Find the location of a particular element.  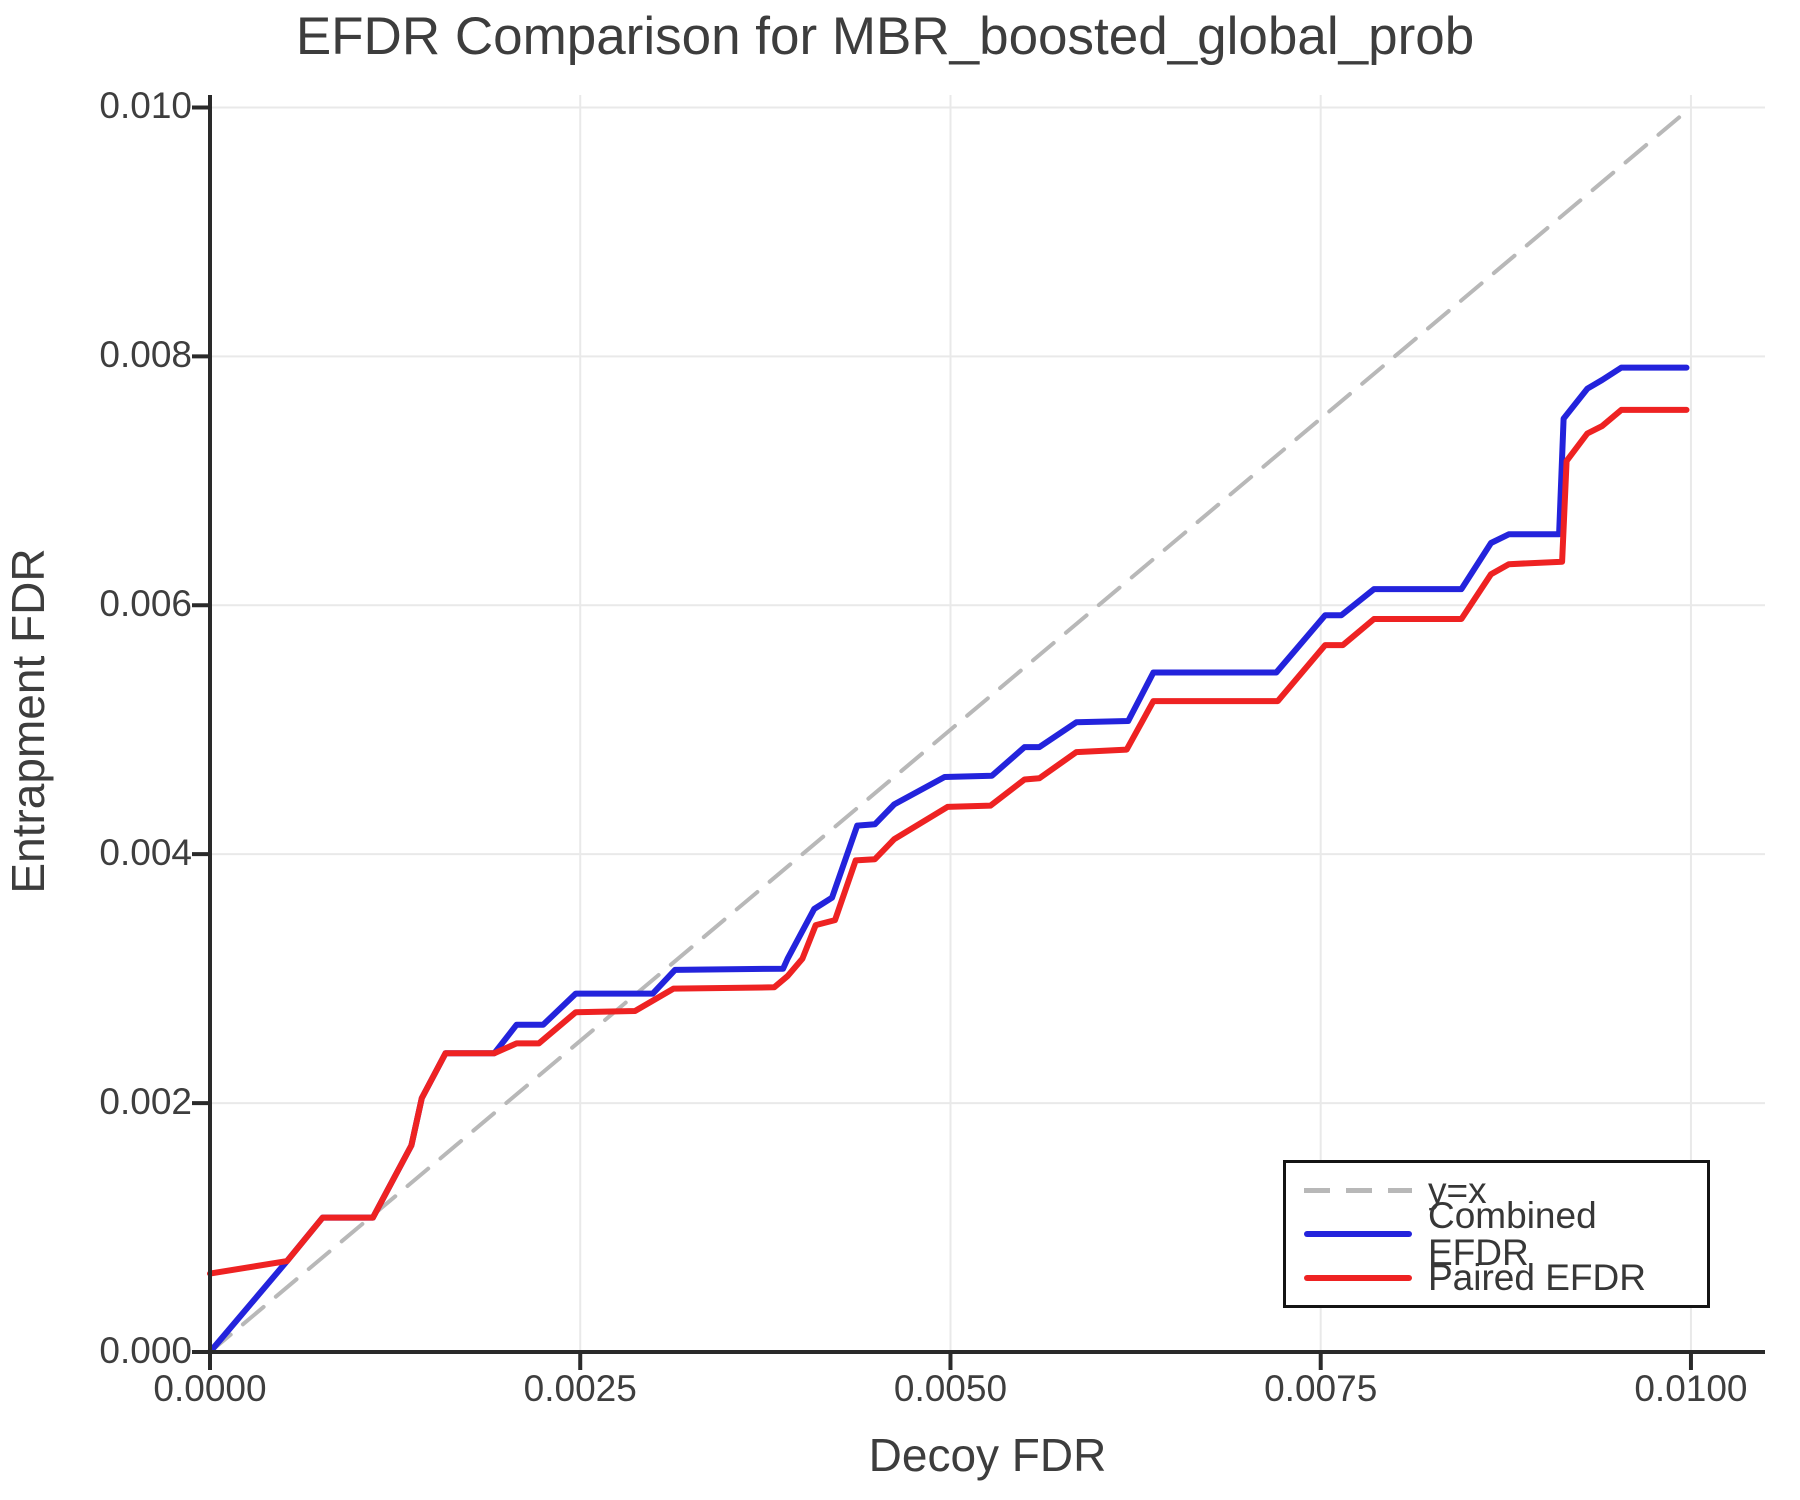

identity-line-sample-icon is located at coordinates (1358, 1190).